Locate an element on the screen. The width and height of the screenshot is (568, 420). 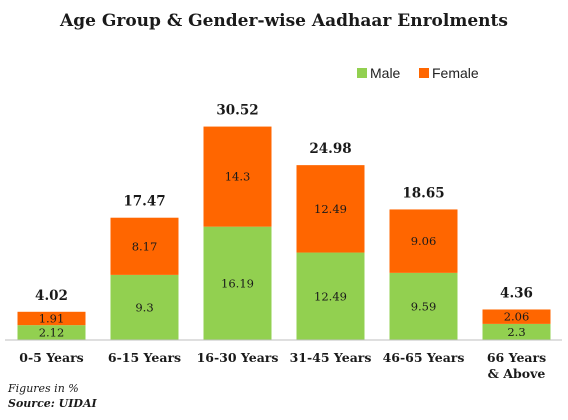
bar-male-31-45-years is located at coordinates (330, 296).